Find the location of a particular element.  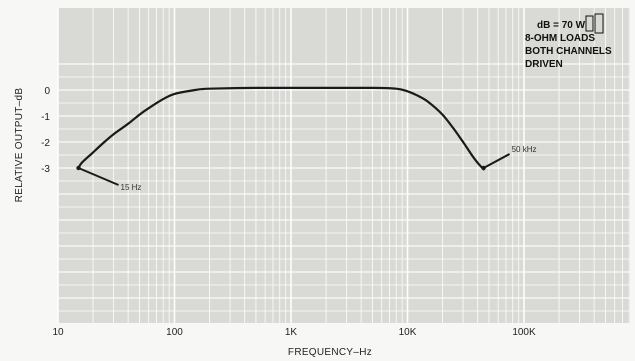

x-tick-label: 100K is located at coordinates (524, 332).